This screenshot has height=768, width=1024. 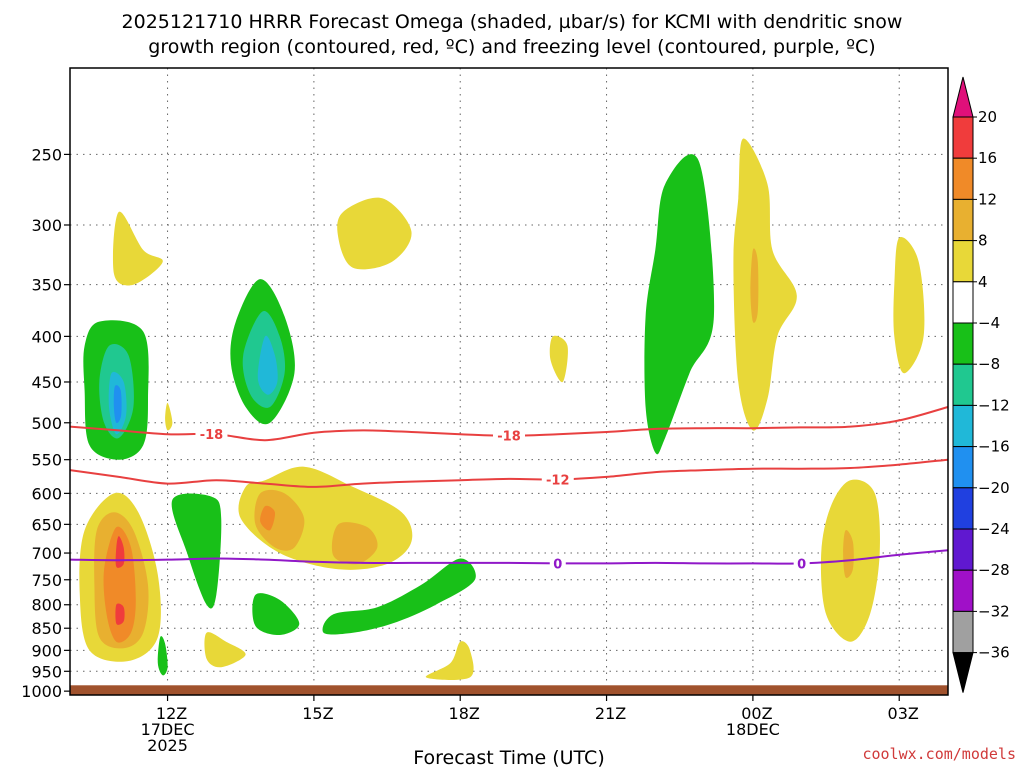 I want to click on omega-region-rising-lobe-14z-low, so click(x=276, y=614).